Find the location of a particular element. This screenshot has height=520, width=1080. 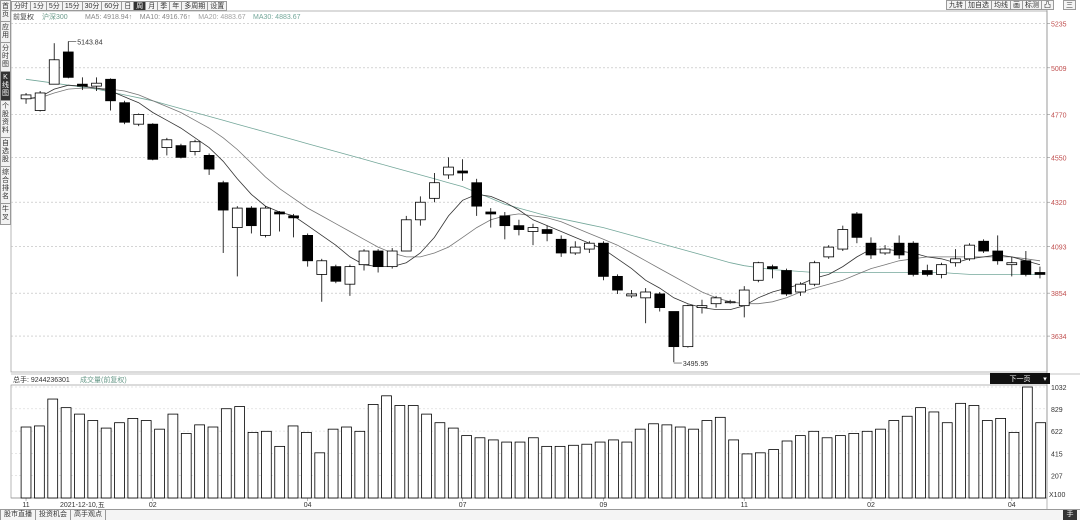

hand-icon: 手 is located at coordinates (1070, 515).